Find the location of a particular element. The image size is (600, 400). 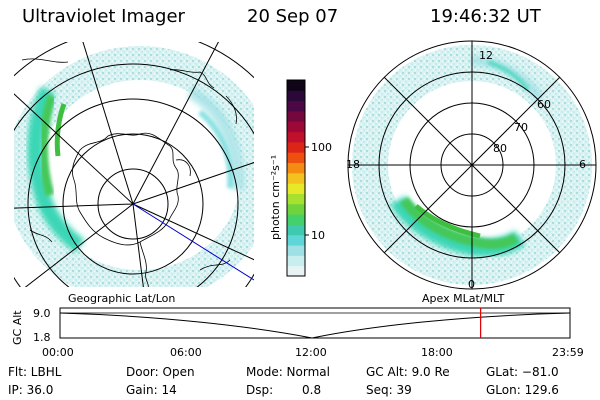

apex-projection-label: Apex MLat/MLT is located at coordinates (463, 298).